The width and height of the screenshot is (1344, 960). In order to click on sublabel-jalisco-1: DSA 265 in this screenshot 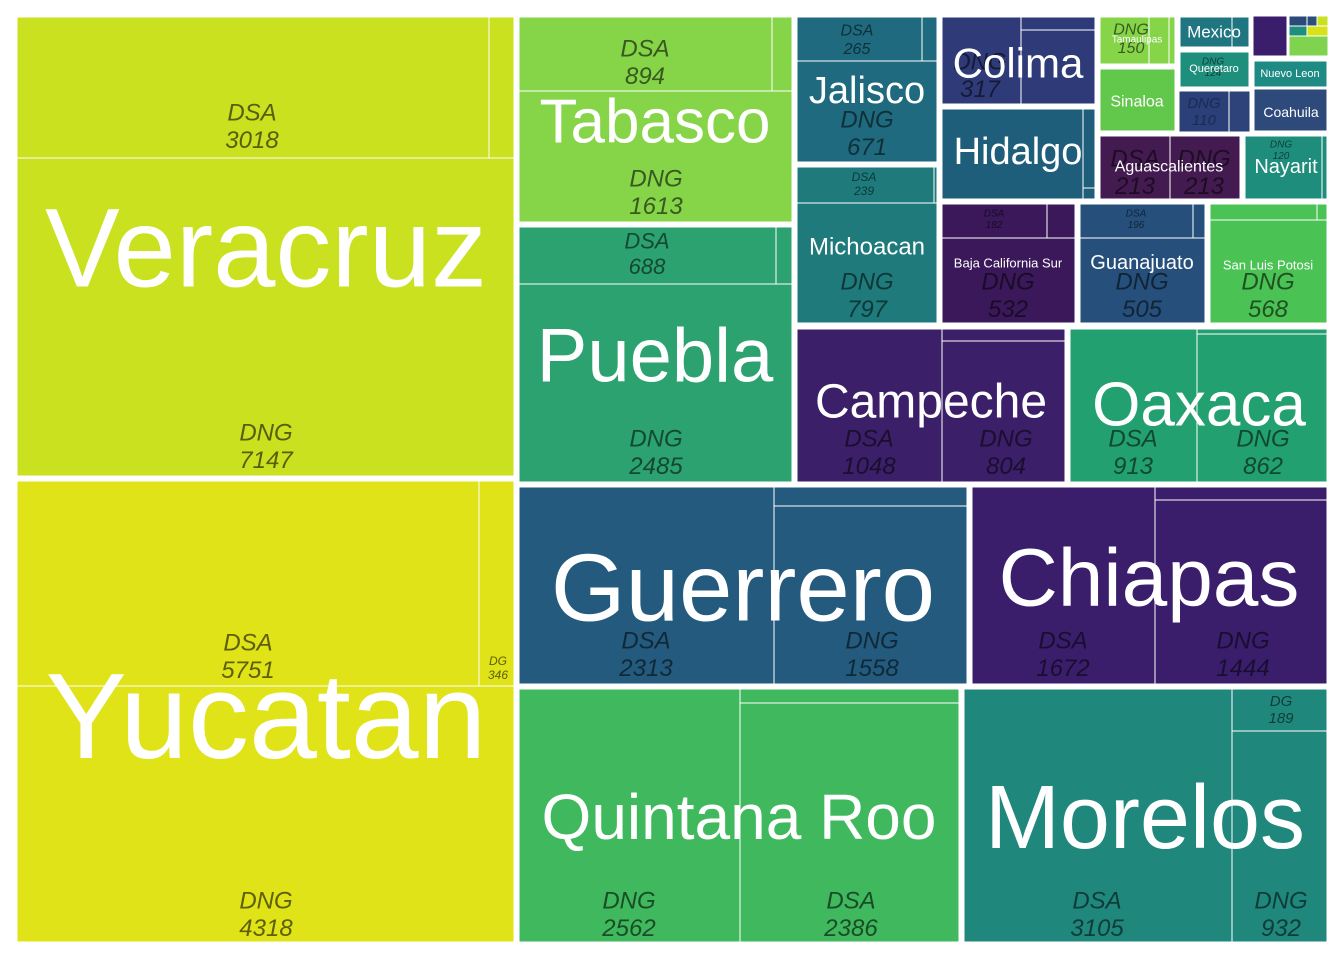, I will do `click(857, 40)`.